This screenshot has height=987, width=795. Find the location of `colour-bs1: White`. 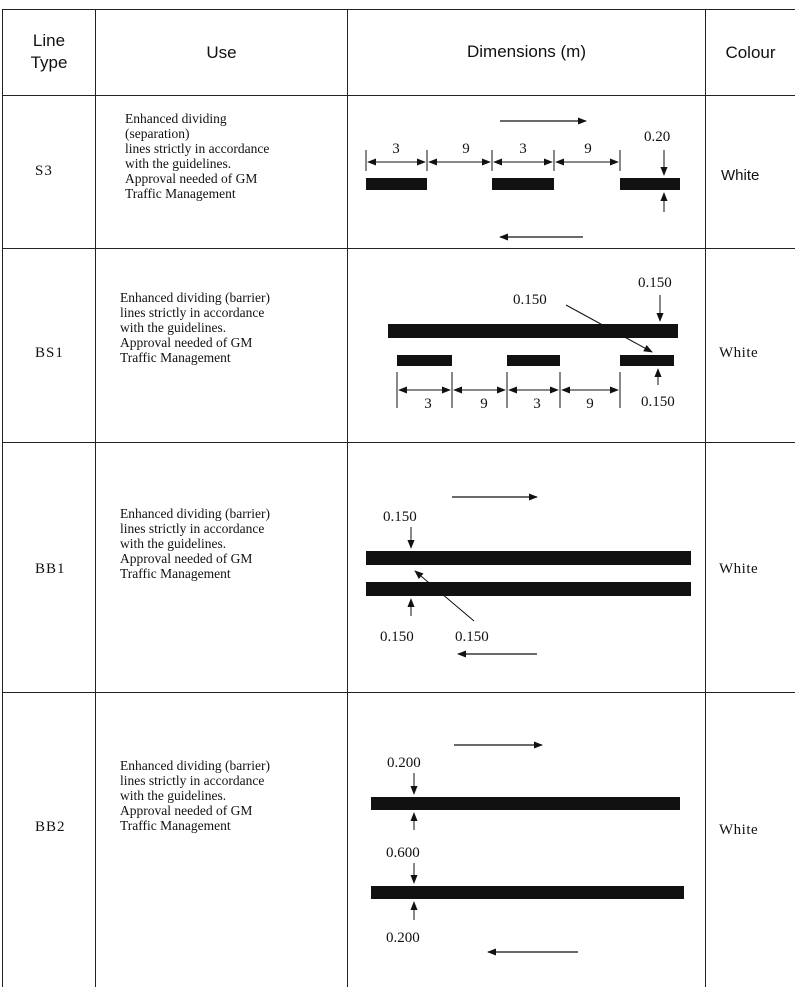

colour-bs1: White is located at coordinates (739, 353).